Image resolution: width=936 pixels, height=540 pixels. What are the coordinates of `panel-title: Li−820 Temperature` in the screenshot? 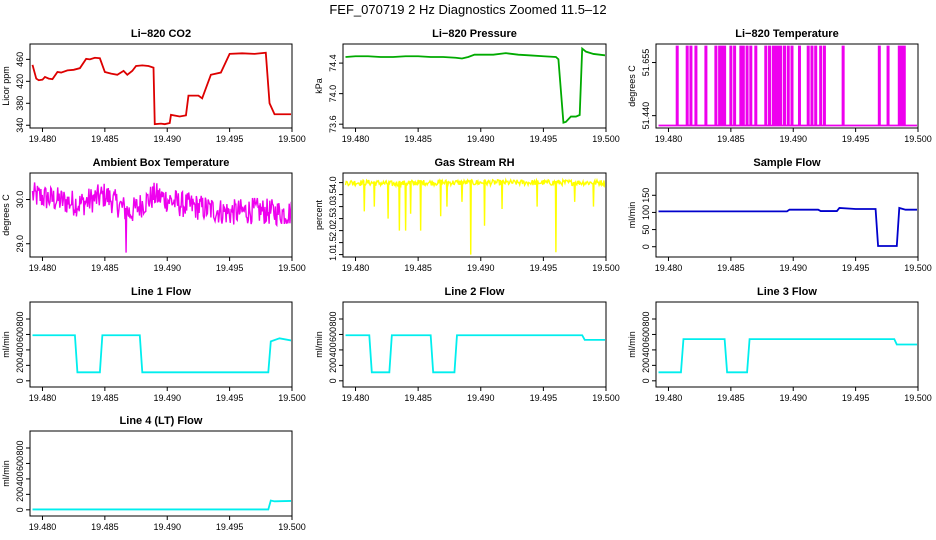 It's located at (786, 34).